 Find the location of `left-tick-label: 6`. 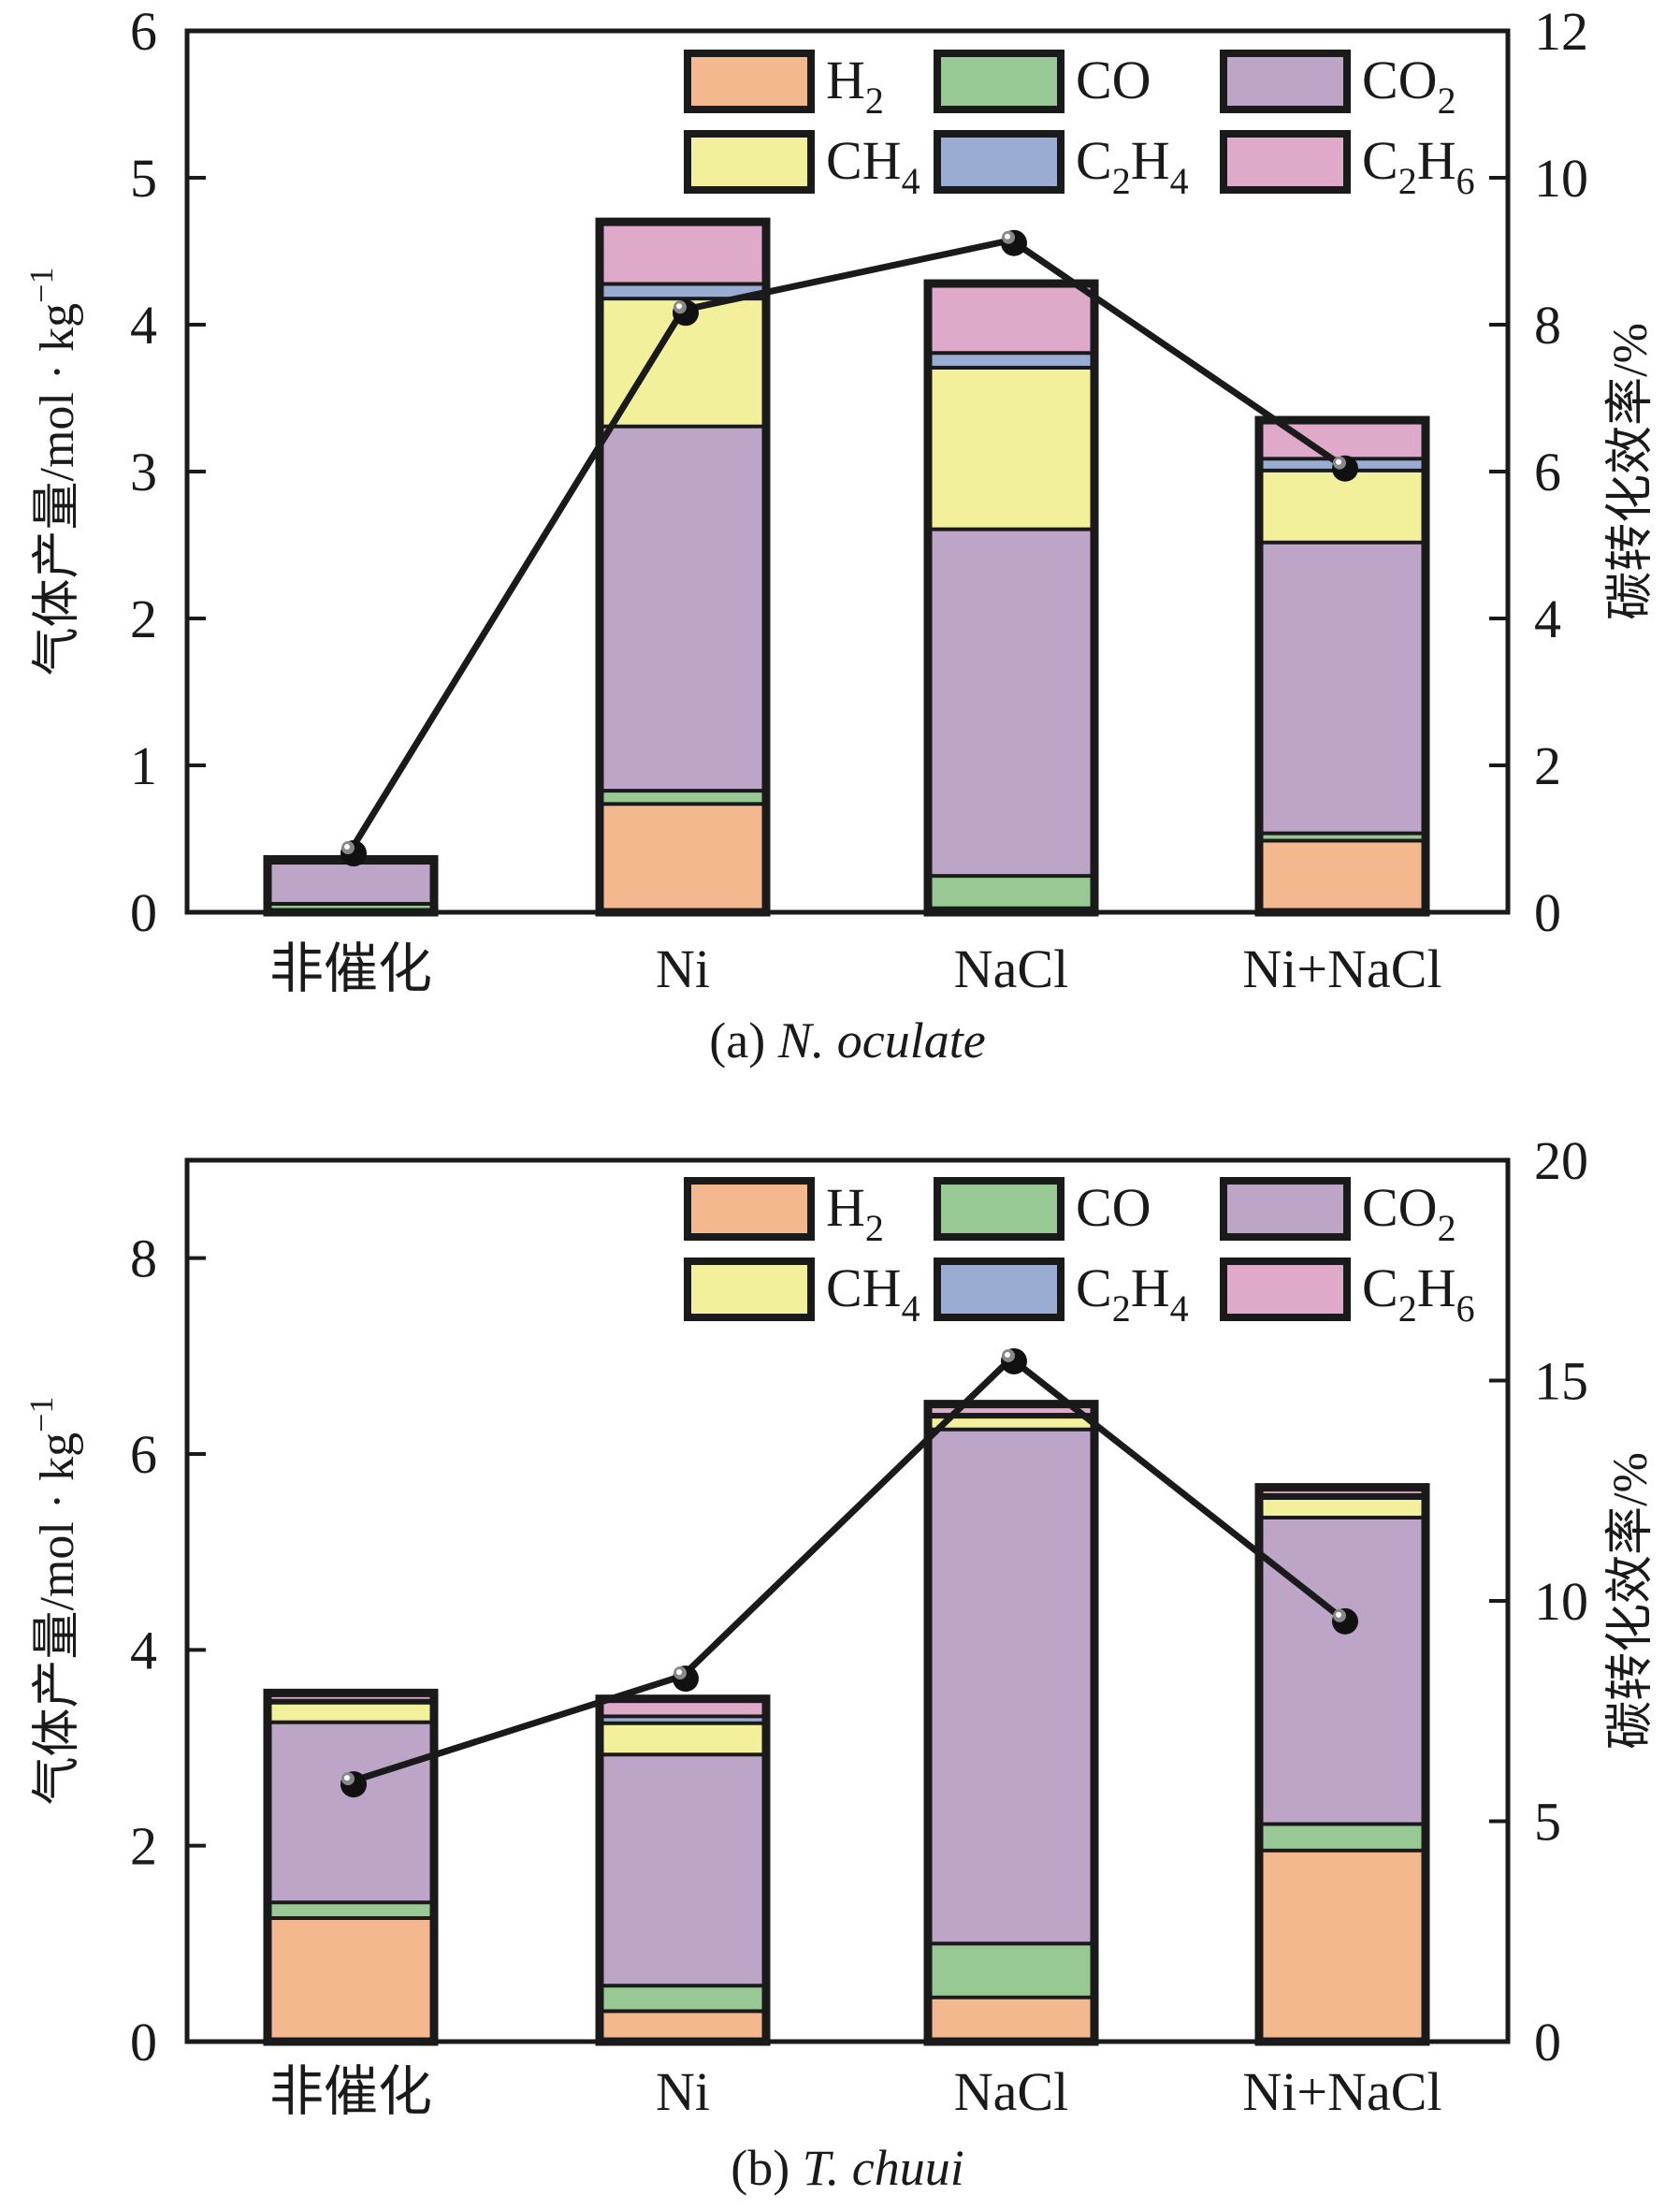

left-tick-label: 6 is located at coordinates (143, 1454).